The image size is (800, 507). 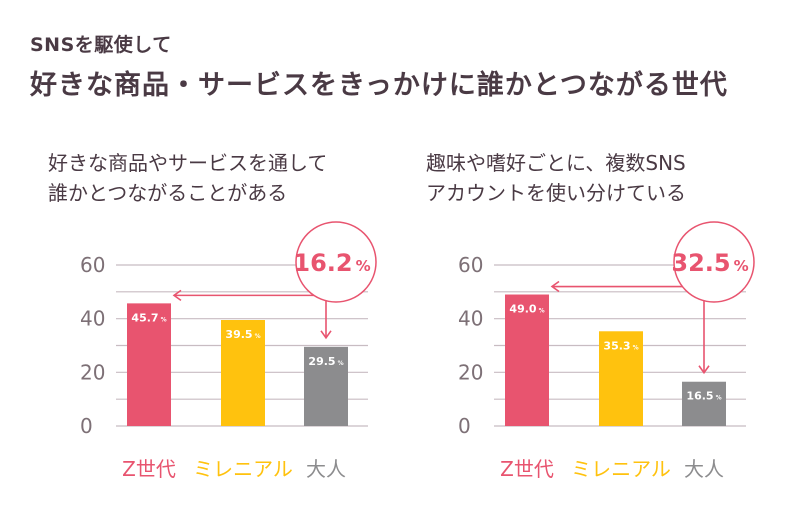 I want to click on chart-heading-line: 好きな商品やサービスを通して, so click(x=188, y=163).